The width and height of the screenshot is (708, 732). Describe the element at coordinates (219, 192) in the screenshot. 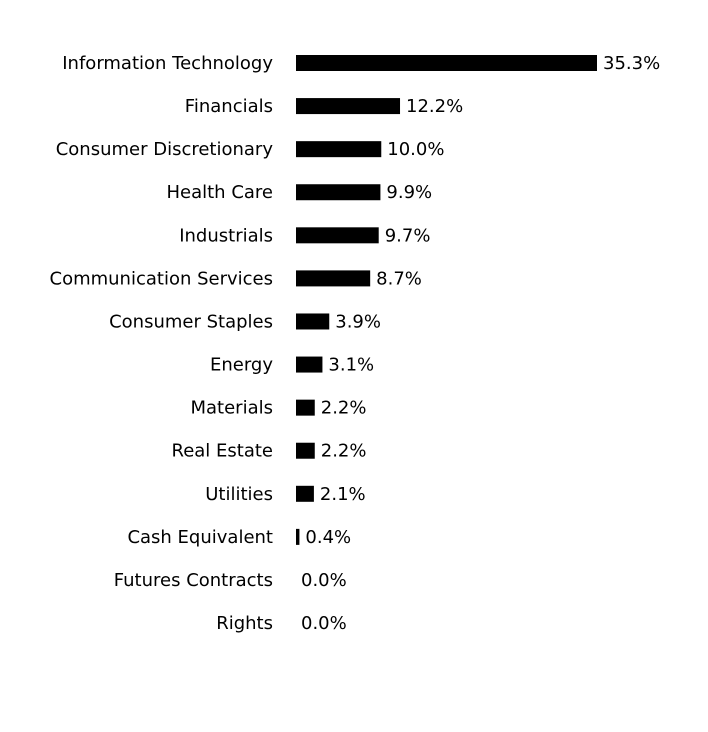

I see `category-label: Health Care` at that location.